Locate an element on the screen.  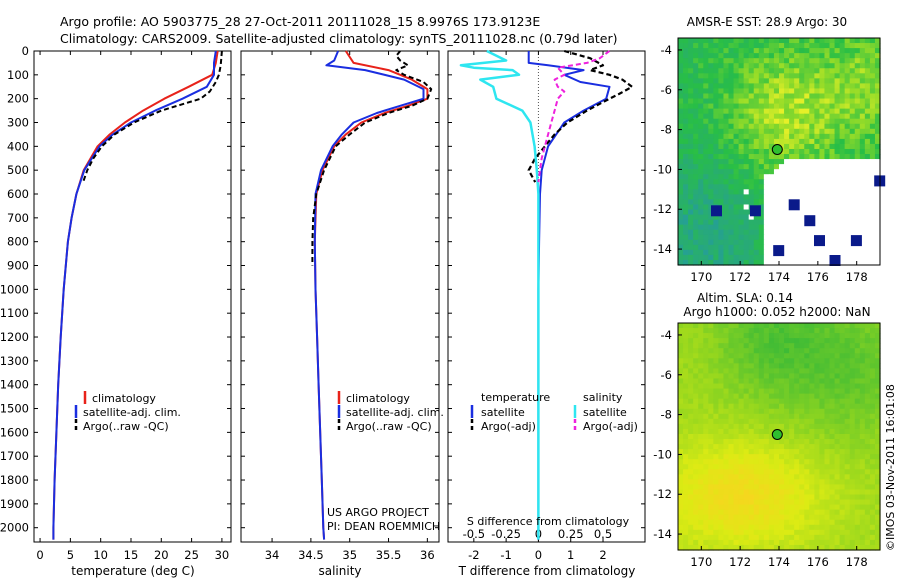
legend-label-s-argo: Argo(-adj) is located at coordinates (610, 426).